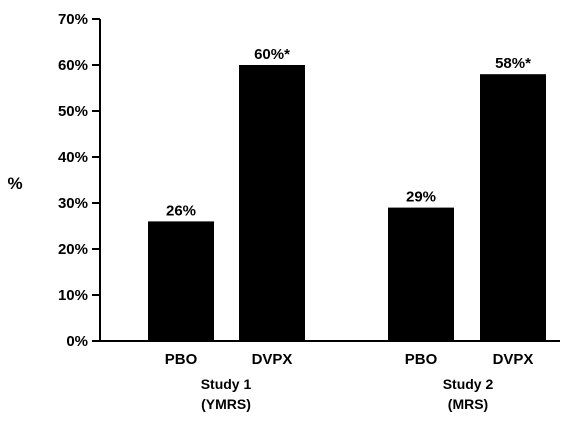 The image size is (577, 429). What do you see at coordinates (73, 65) in the screenshot?
I see `y-tick-label: 60%` at bounding box center [73, 65].